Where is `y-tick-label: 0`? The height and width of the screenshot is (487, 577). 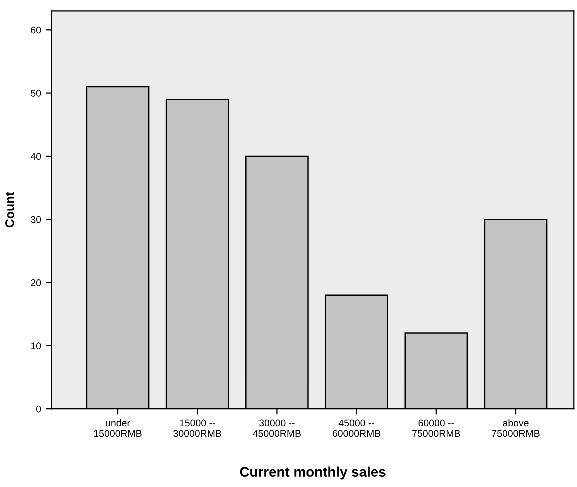
y-tick-label: 0 is located at coordinates (39, 409).